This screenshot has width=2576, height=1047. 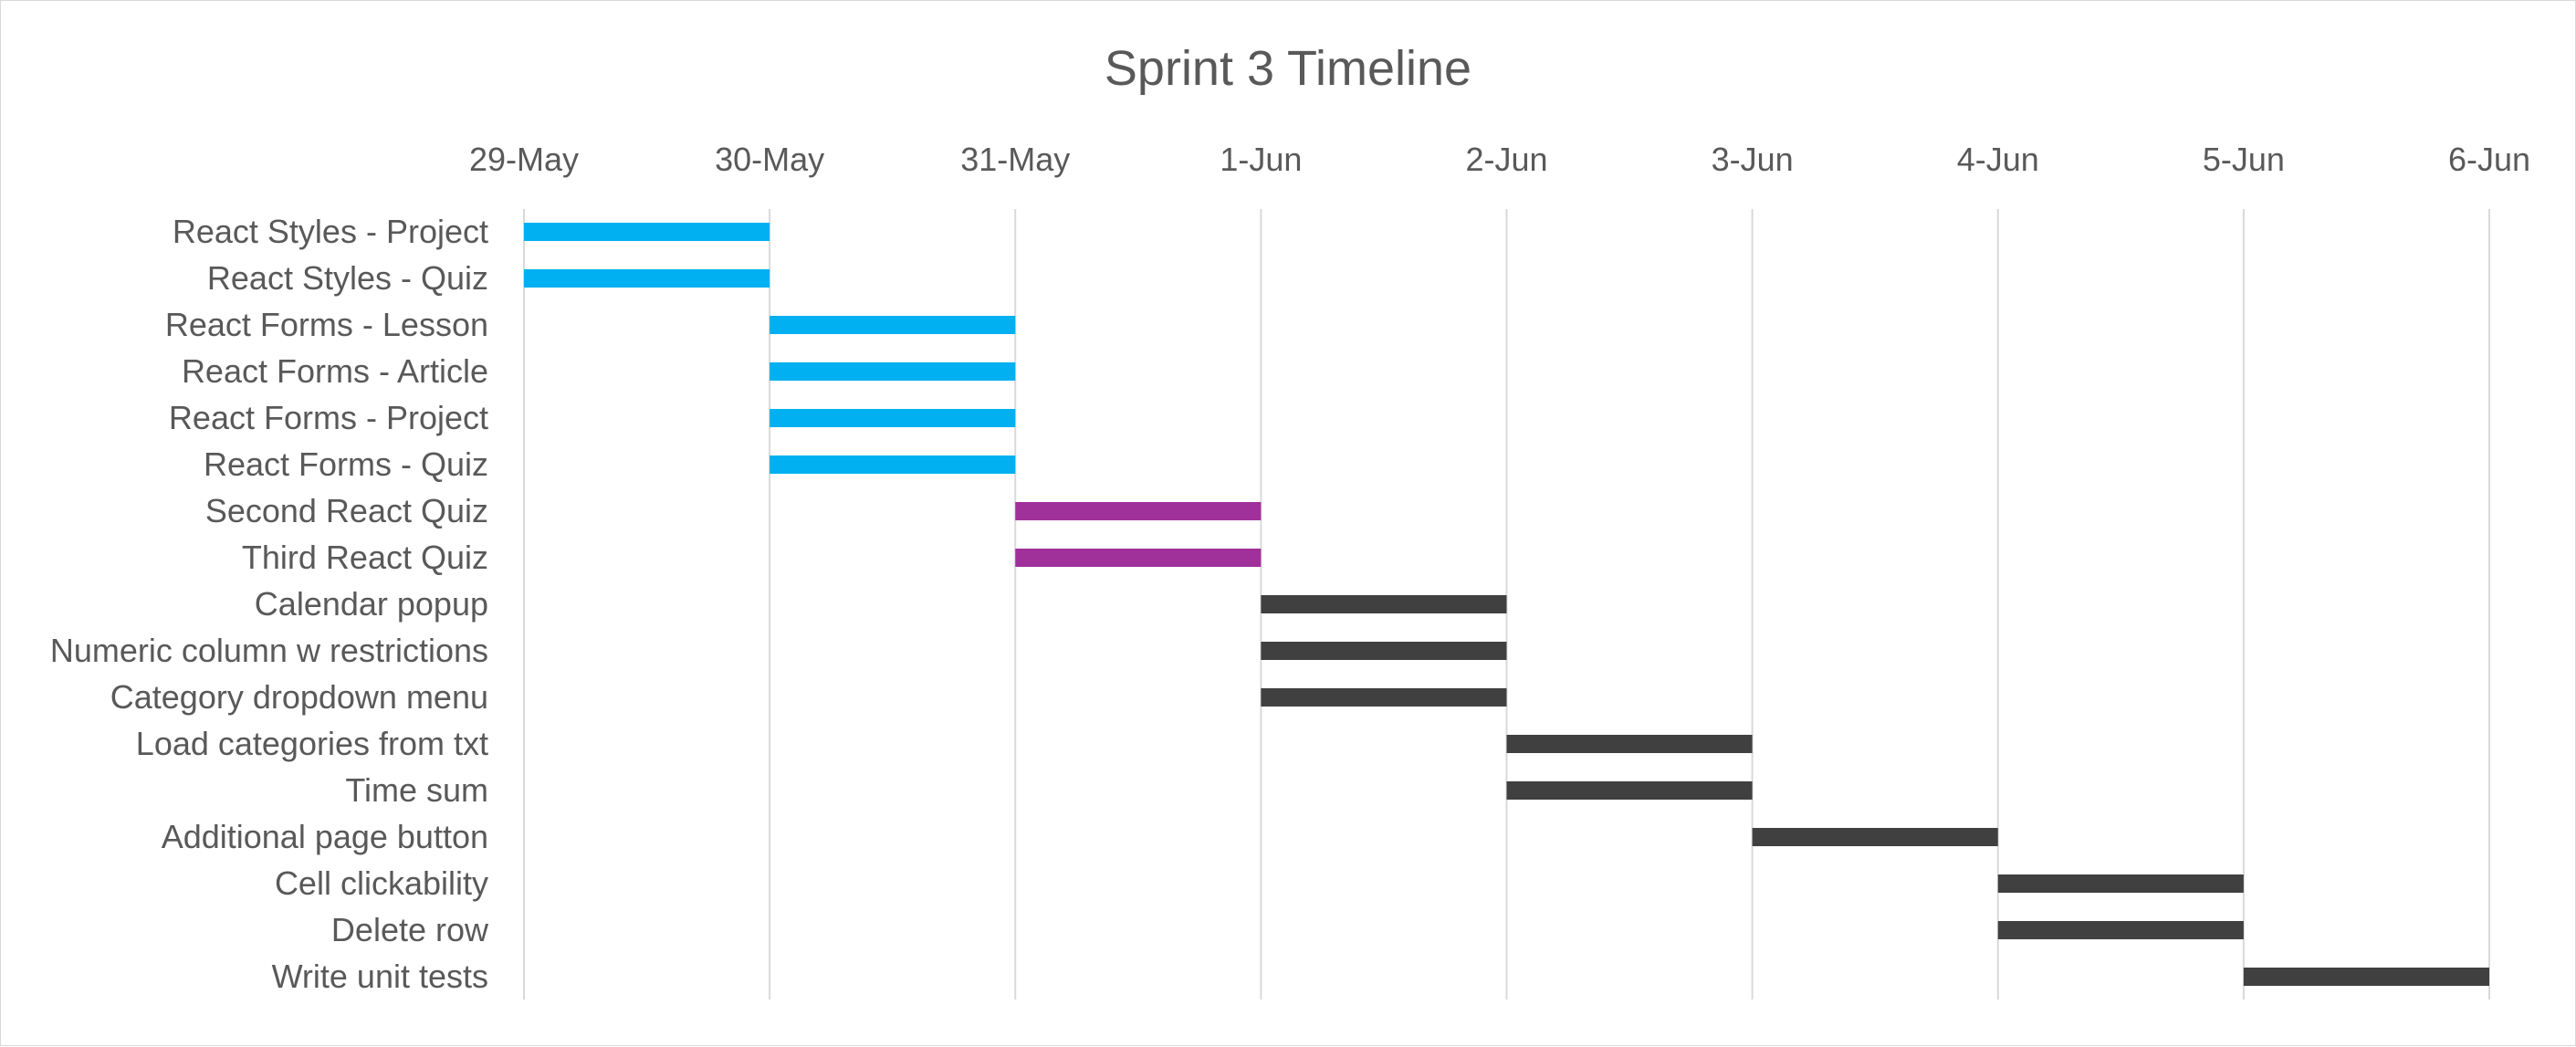 What do you see at coordinates (381, 883) in the screenshot?
I see `task-label: Cell clickability` at bounding box center [381, 883].